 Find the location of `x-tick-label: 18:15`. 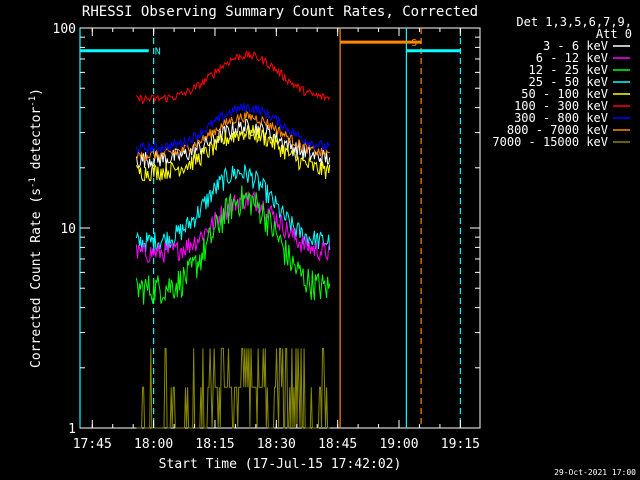

x-tick-label: 18:15 is located at coordinates (214, 444).